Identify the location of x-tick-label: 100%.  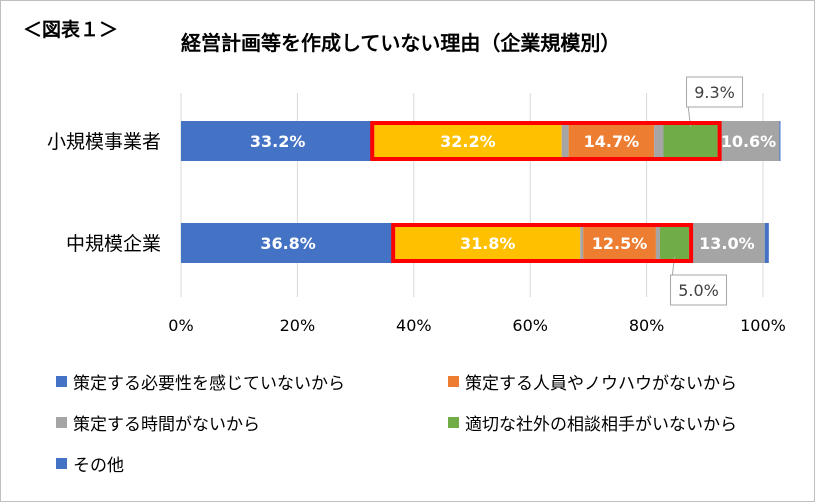
(763, 325).